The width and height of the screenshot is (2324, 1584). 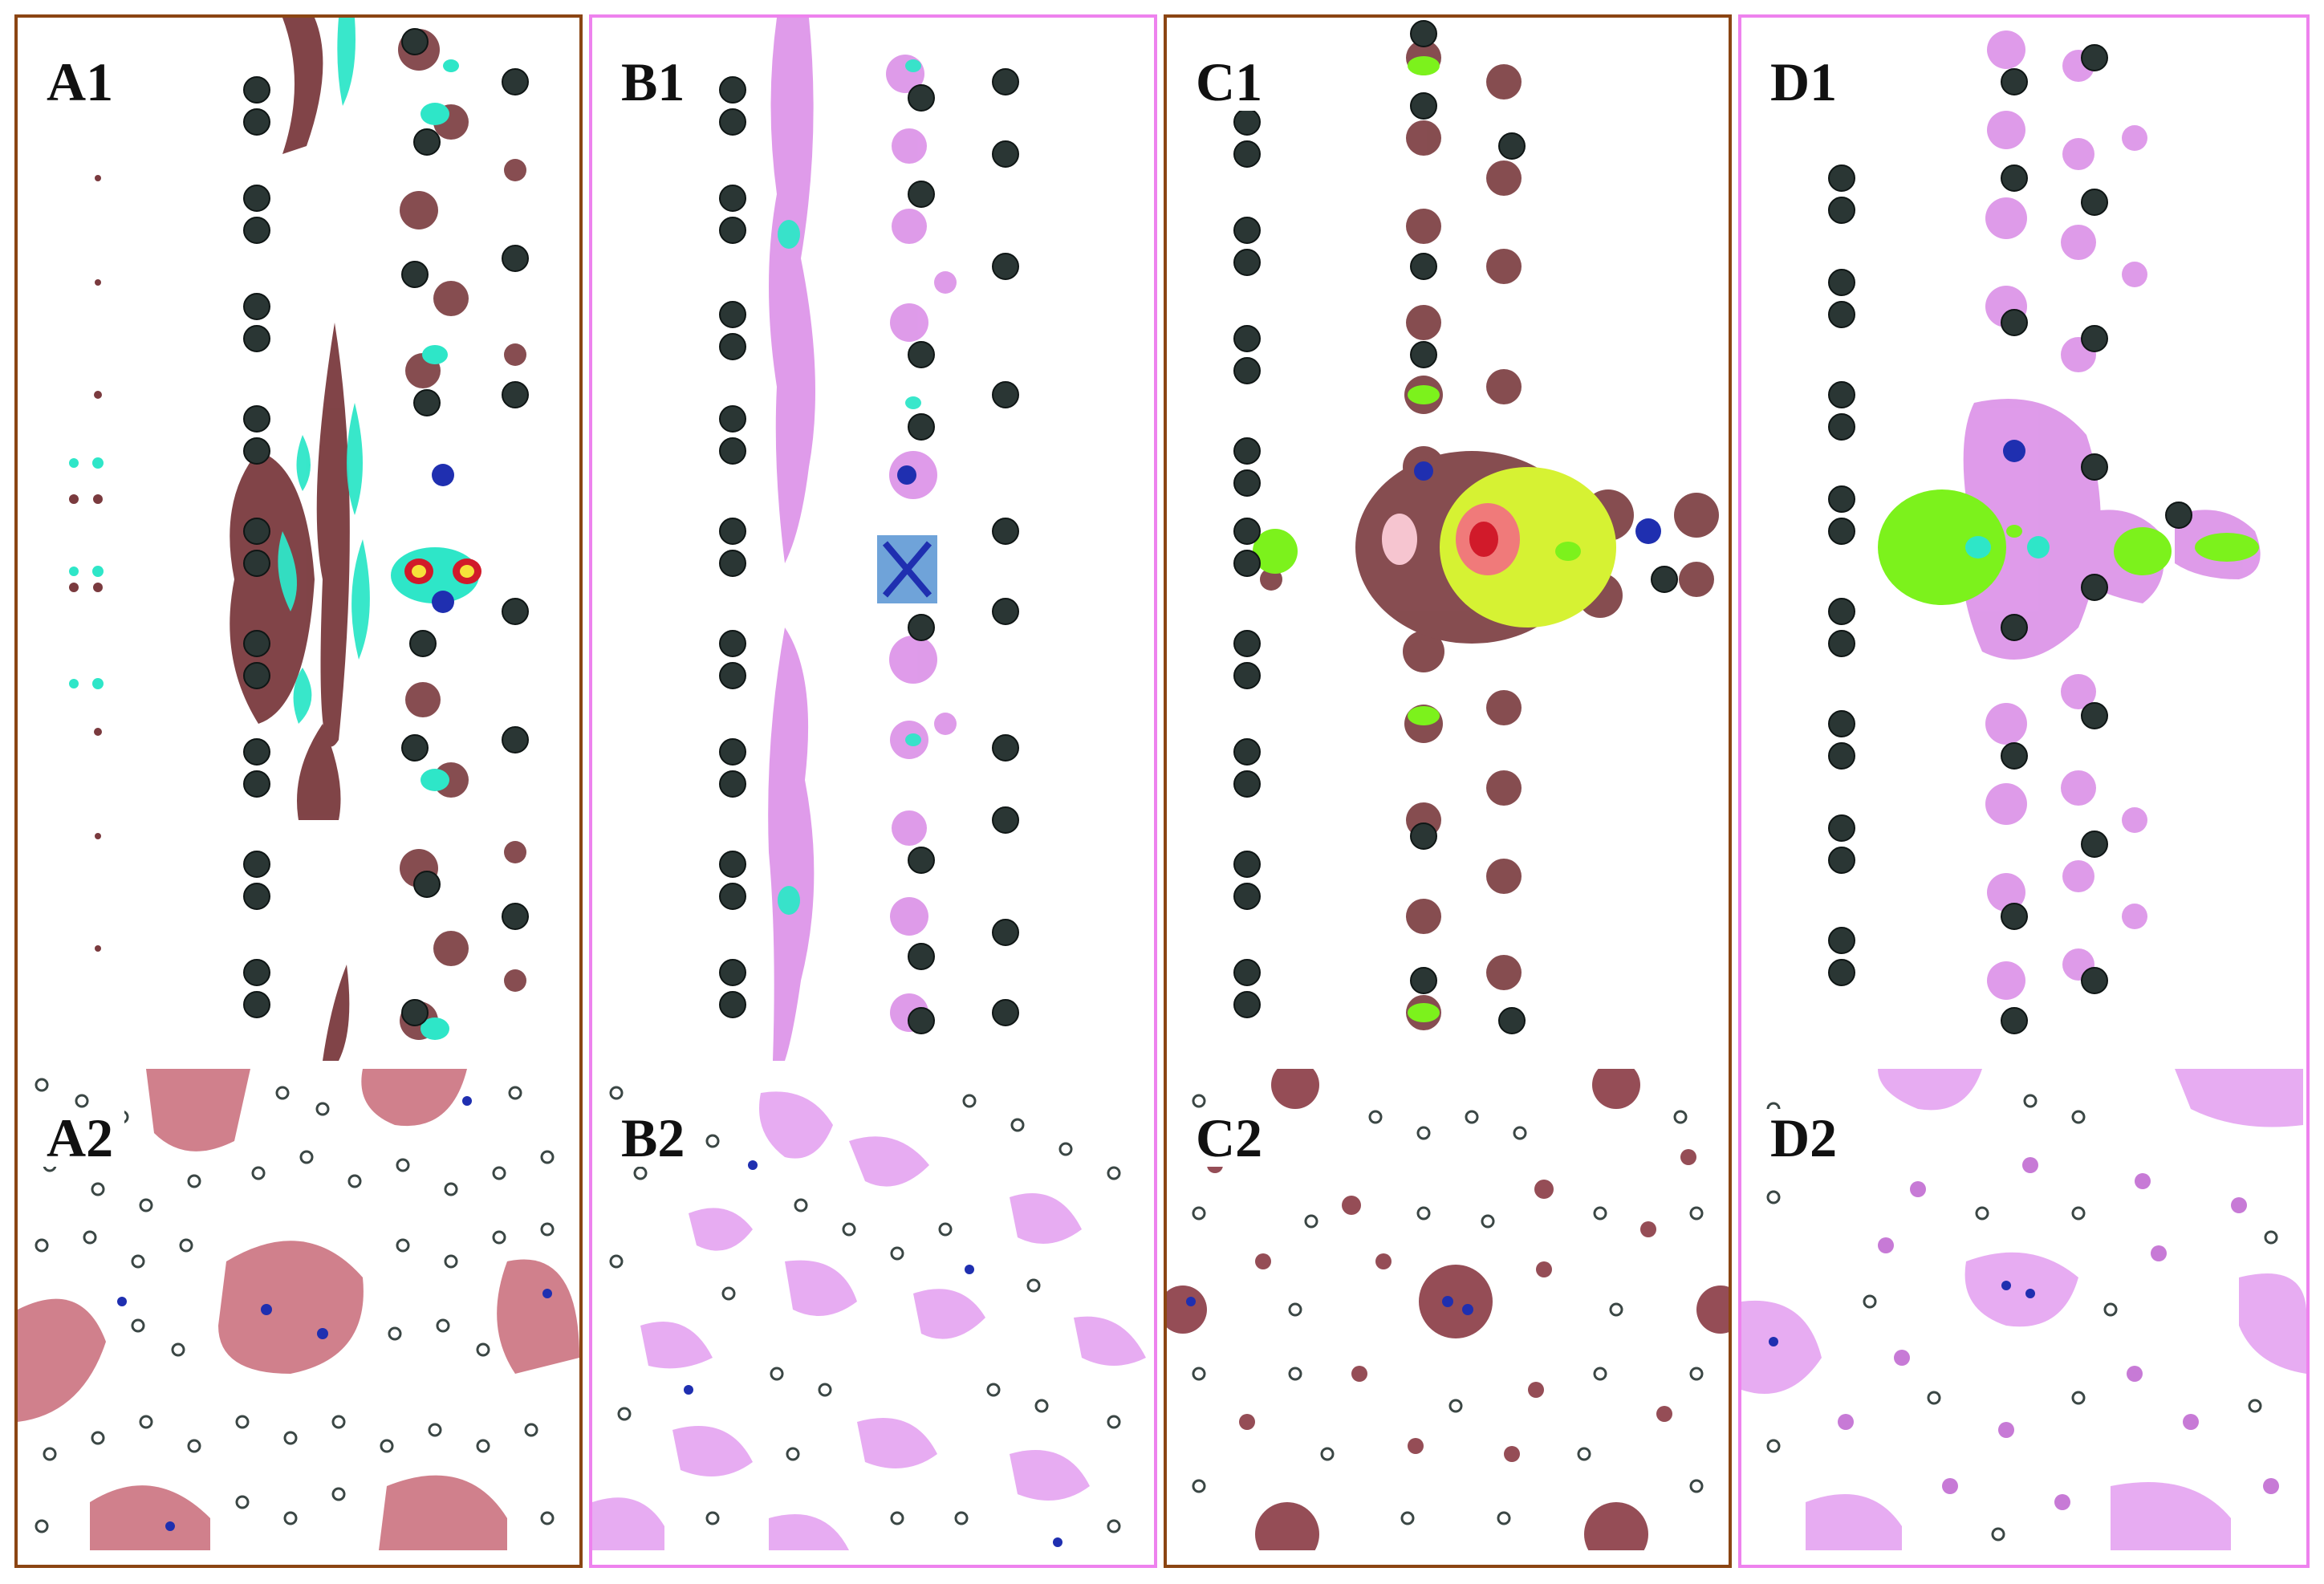 I want to click on panel-a2-top-view, so click(x=298, y=1309).